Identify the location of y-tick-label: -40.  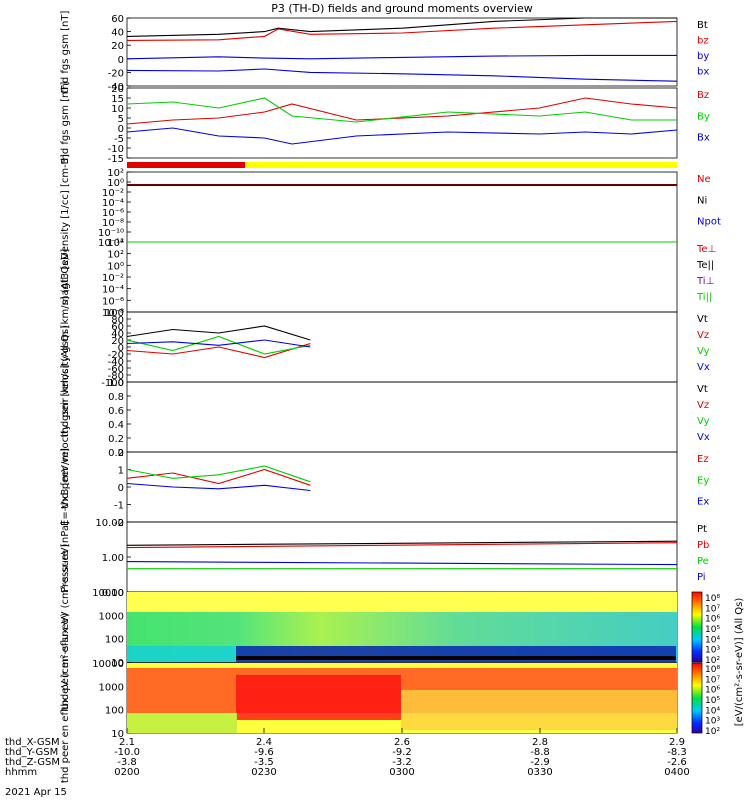
(116, 87).